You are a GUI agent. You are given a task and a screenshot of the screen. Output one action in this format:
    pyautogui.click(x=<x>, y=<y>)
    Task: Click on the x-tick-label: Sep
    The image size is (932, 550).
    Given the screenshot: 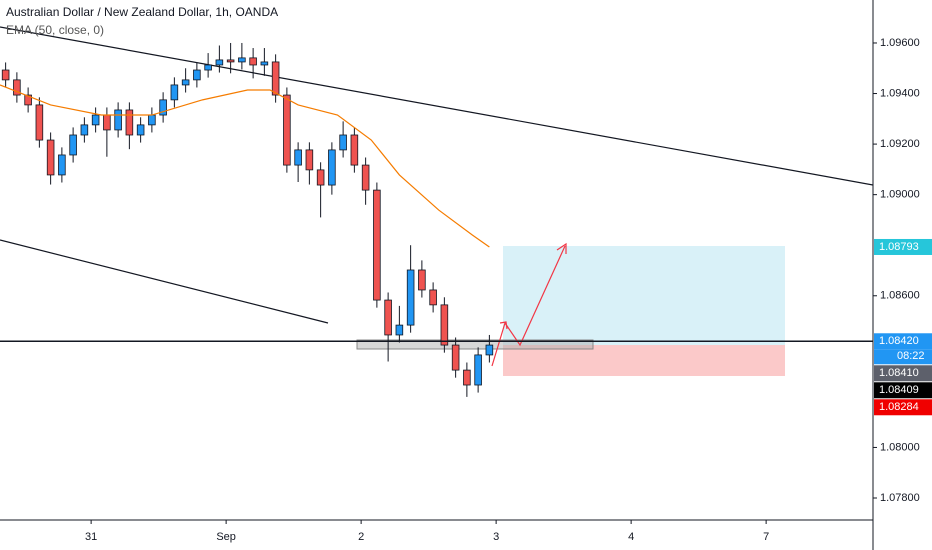 What is the action you would take?
    pyautogui.click(x=226, y=537)
    